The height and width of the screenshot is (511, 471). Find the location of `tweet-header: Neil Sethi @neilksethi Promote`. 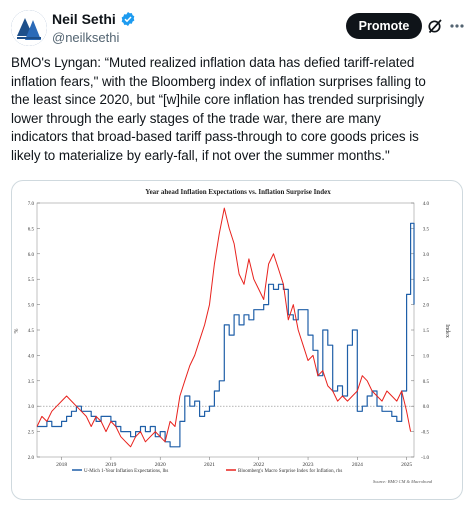

tweet-header: Neil Sethi @neilksethi Promote is located at coordinates (235, 28).